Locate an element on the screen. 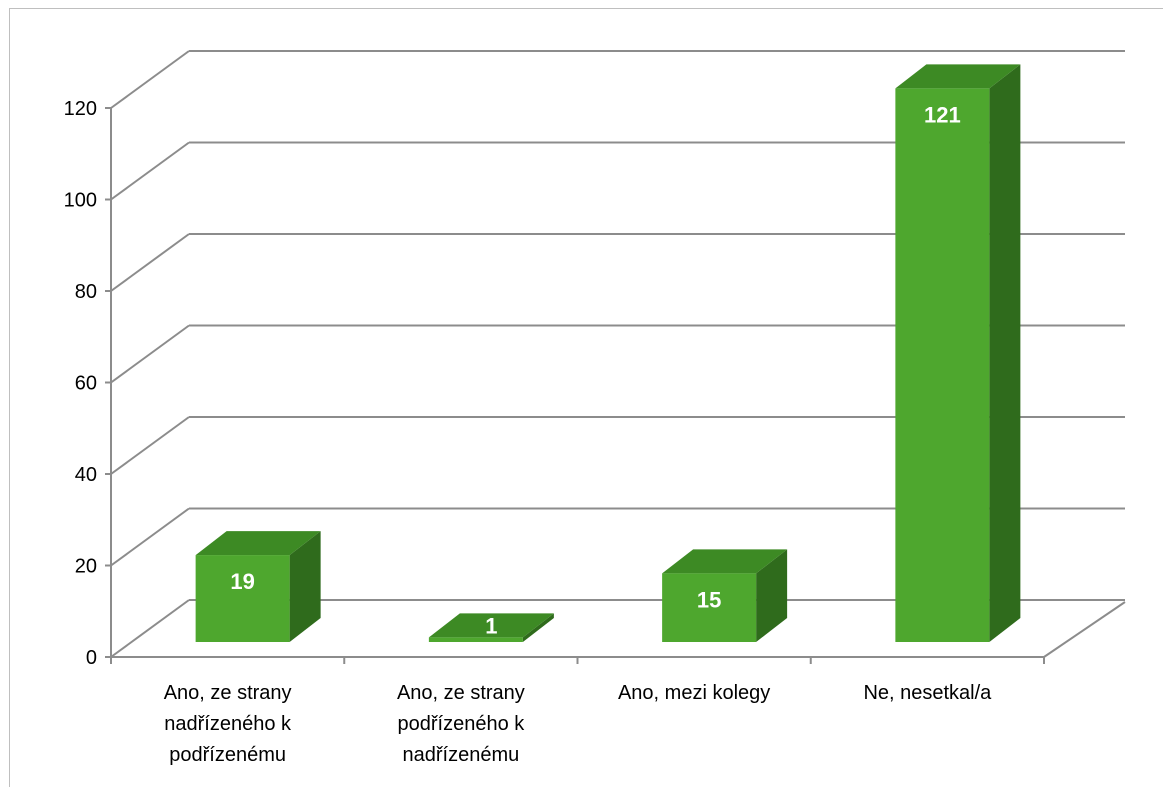  floor-right-edge is located at coordinates (1084, 629).